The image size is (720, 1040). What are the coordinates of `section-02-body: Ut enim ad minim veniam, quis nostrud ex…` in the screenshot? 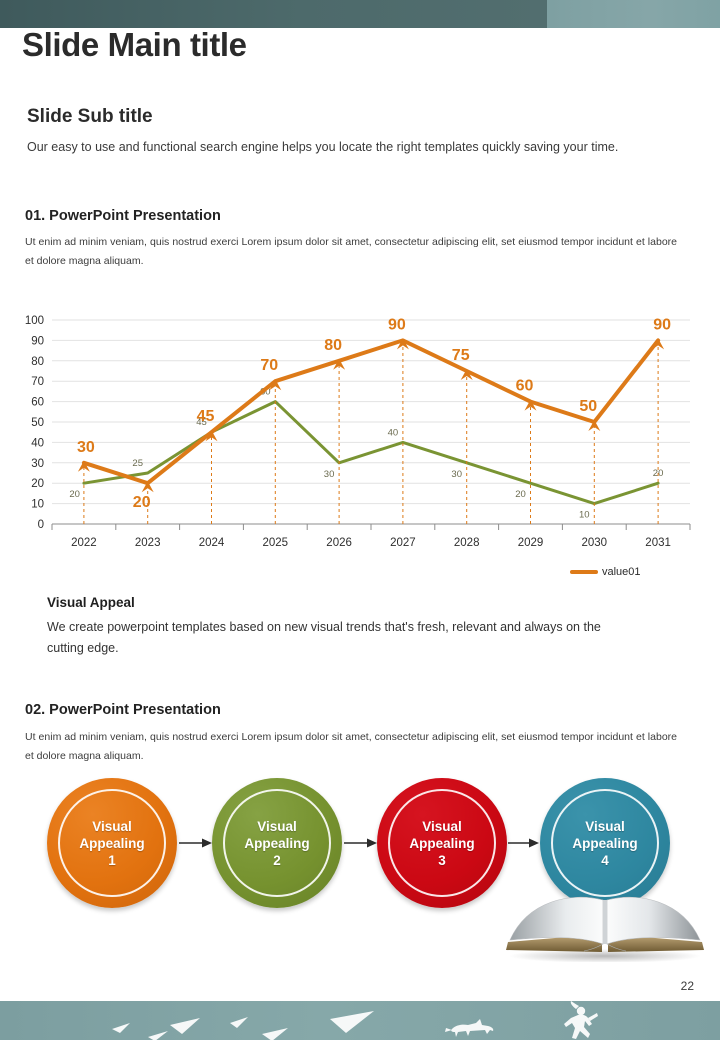 It's located at (351, 746).